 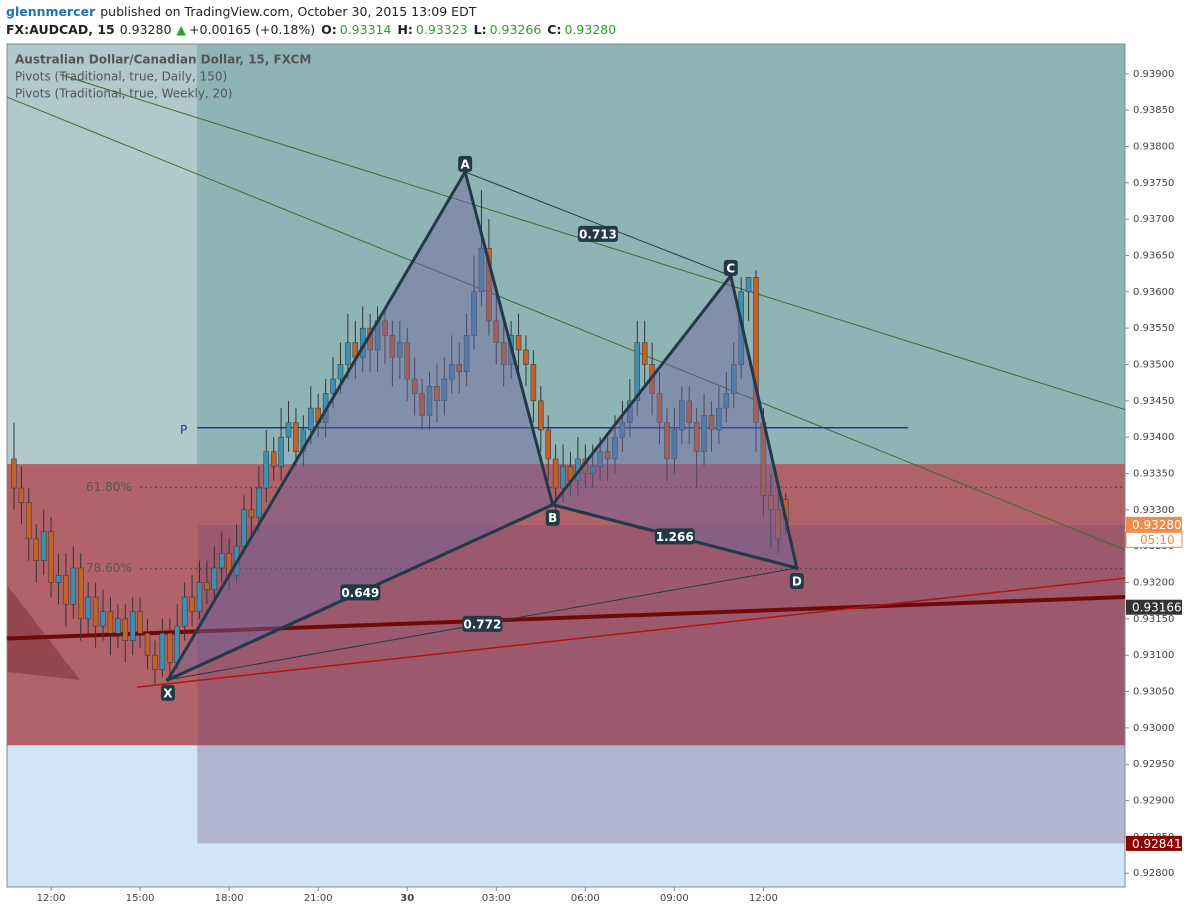 I want to click on x-tick-label: 15:00, so click(x=140, y=898).